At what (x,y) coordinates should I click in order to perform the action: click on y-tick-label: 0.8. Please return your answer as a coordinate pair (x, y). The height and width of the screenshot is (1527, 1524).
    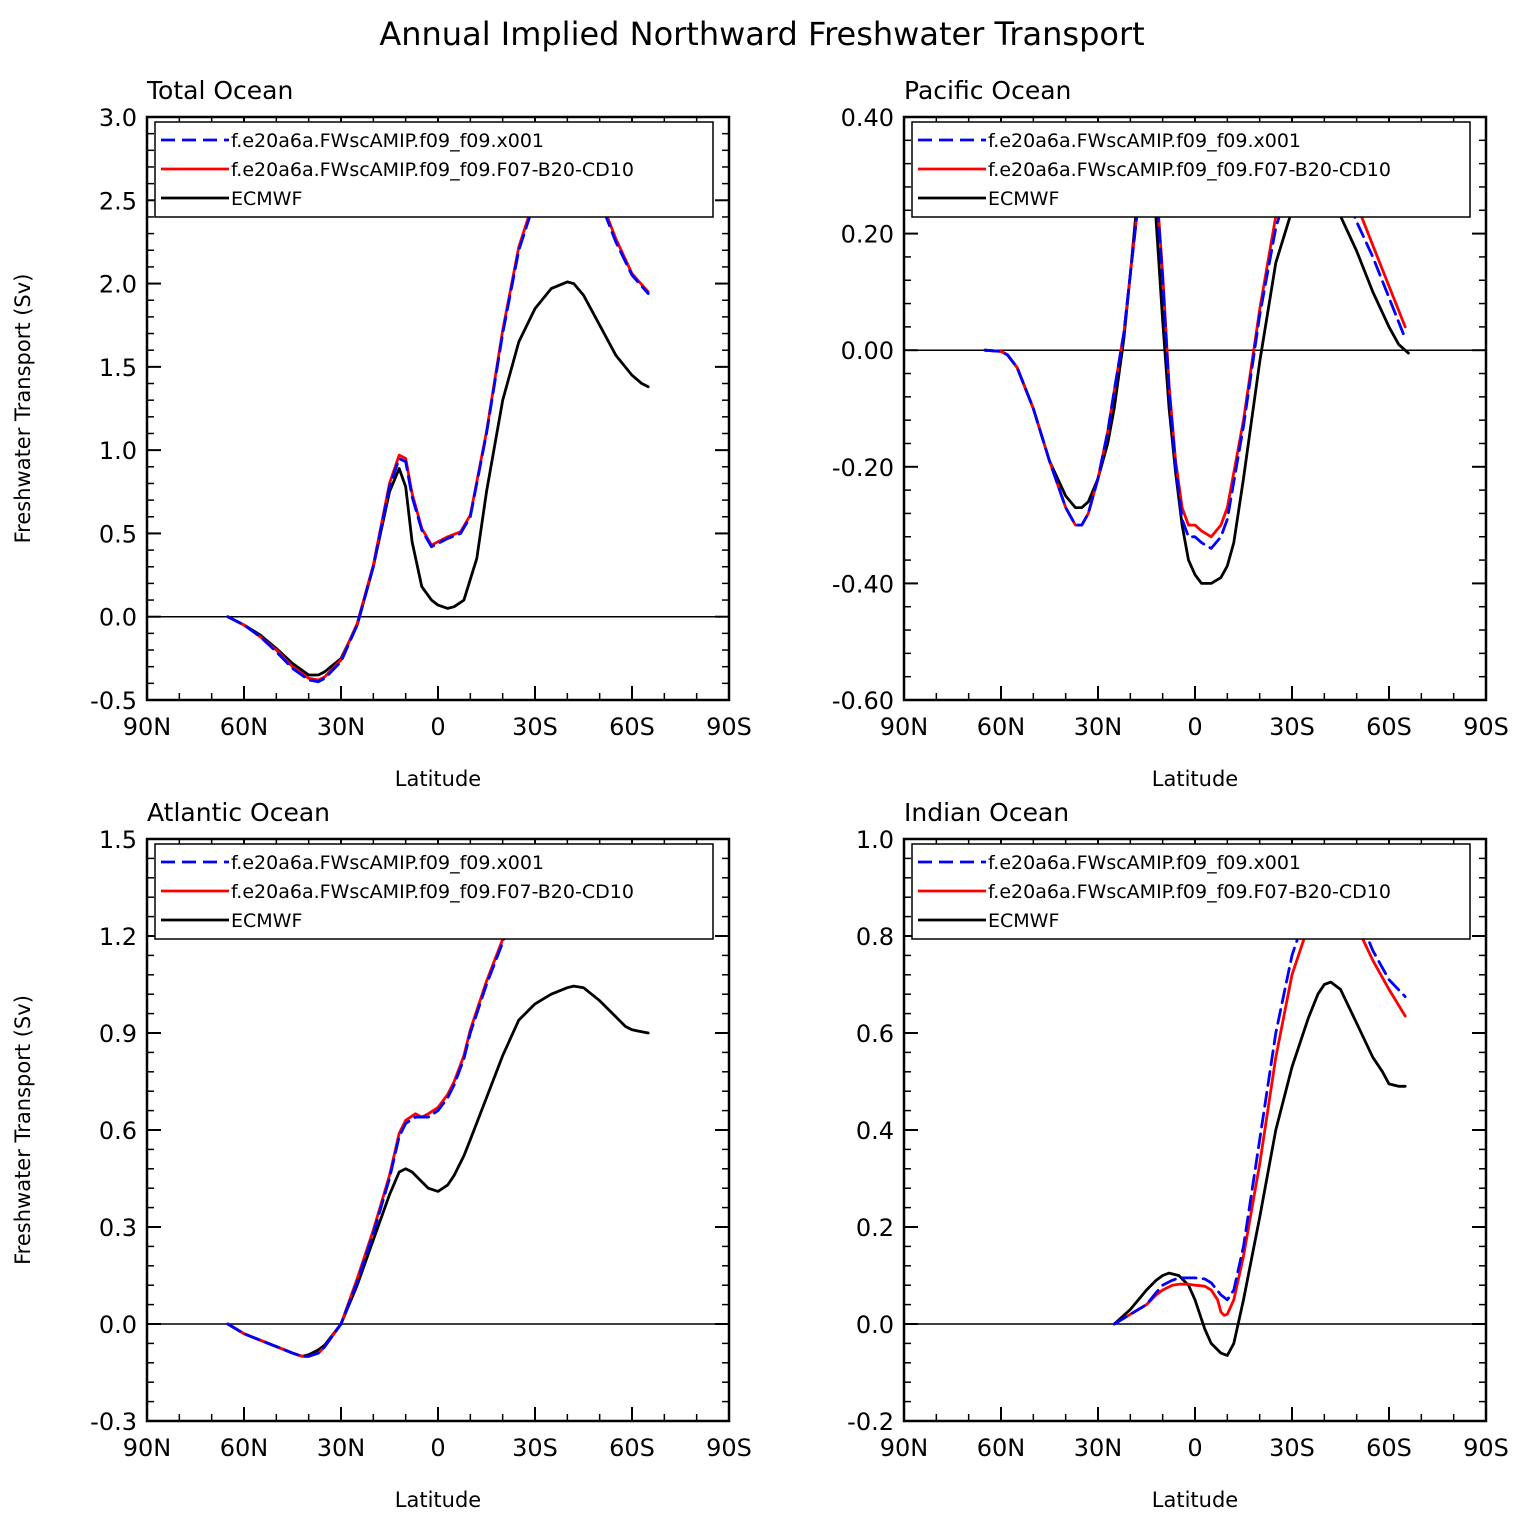
    Looking at the image, I should click on (875, 937).